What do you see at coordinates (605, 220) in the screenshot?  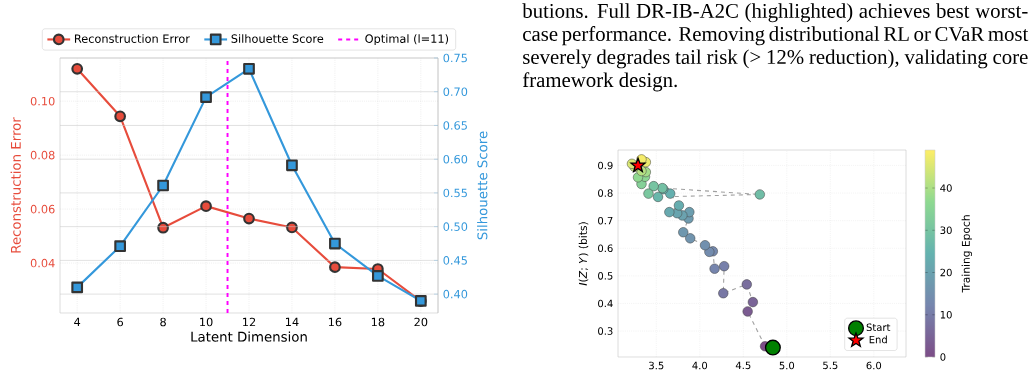 I see `y-tick-label: 0.7` at bounding box center [605, 220].